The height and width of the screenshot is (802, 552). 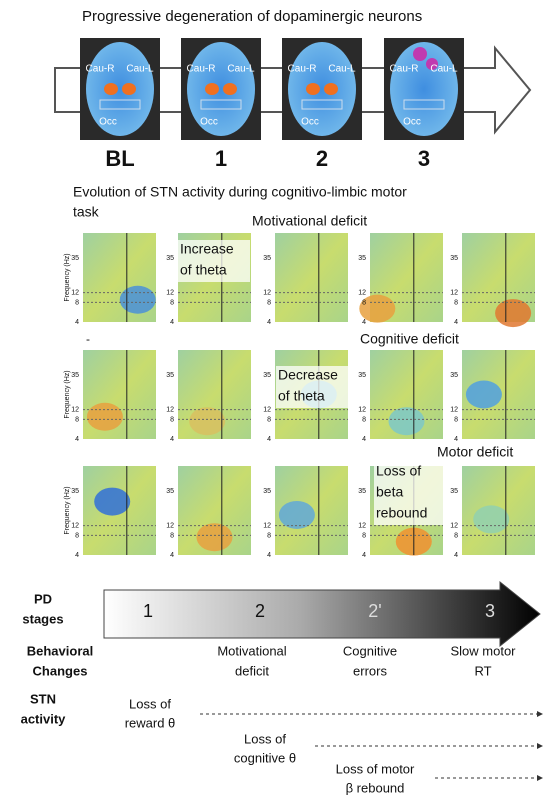 What do you see at coordinates (370, 670) in the screenshot?
I see `behavior-item: errors` at bounding box center [370, 670].